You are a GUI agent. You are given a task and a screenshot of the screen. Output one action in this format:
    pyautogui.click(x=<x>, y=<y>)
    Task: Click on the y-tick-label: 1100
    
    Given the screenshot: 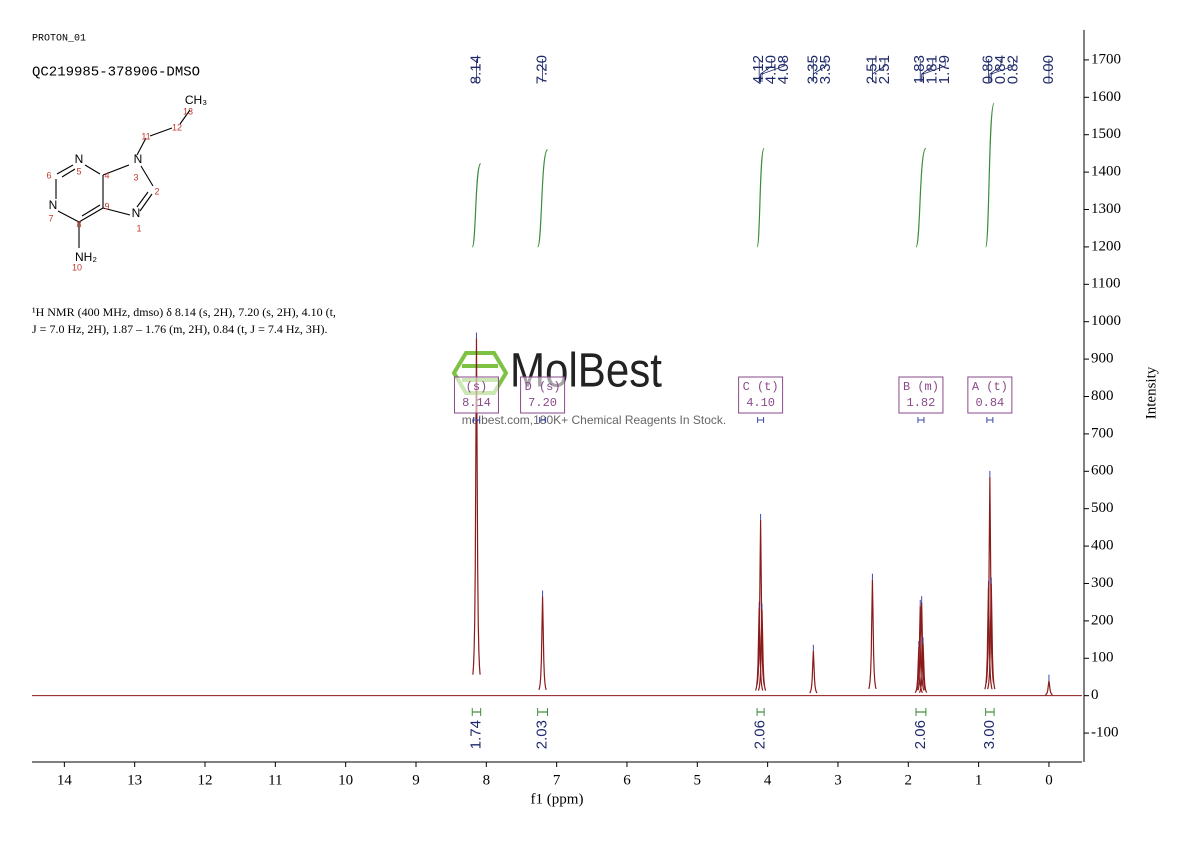 What is the action you would take?
    pyautogui.click(x=1105, y=284)
    